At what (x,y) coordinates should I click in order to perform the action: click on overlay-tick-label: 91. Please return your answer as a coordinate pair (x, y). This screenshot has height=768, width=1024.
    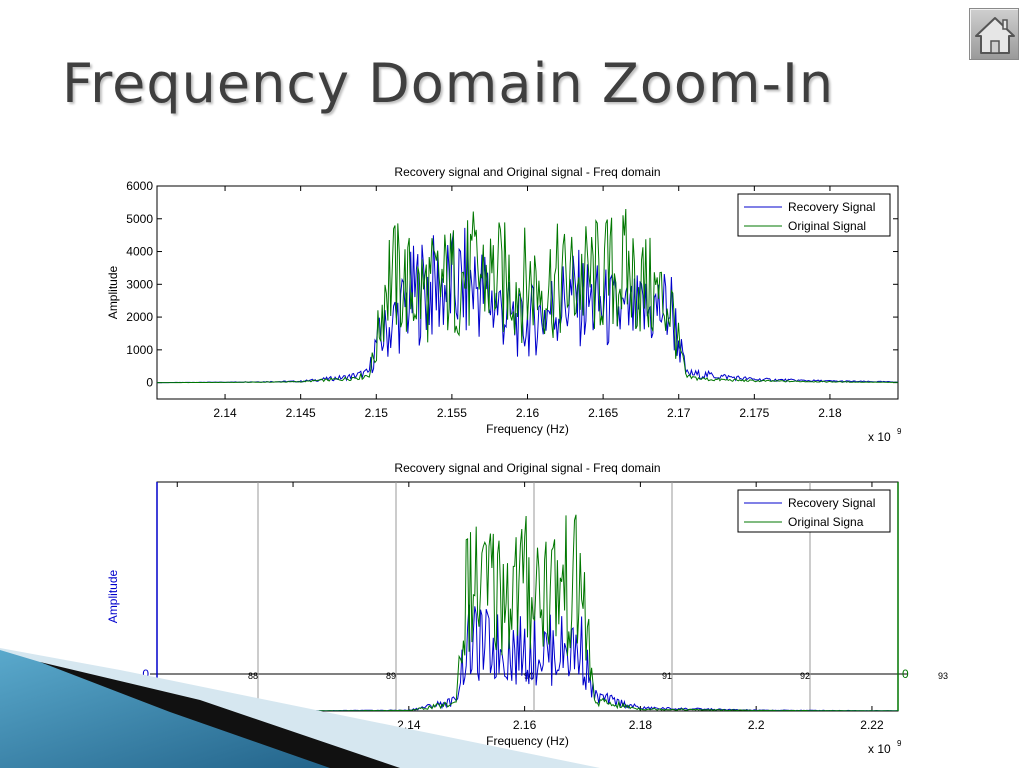
    Looking at the image, I should click on (667, 676).